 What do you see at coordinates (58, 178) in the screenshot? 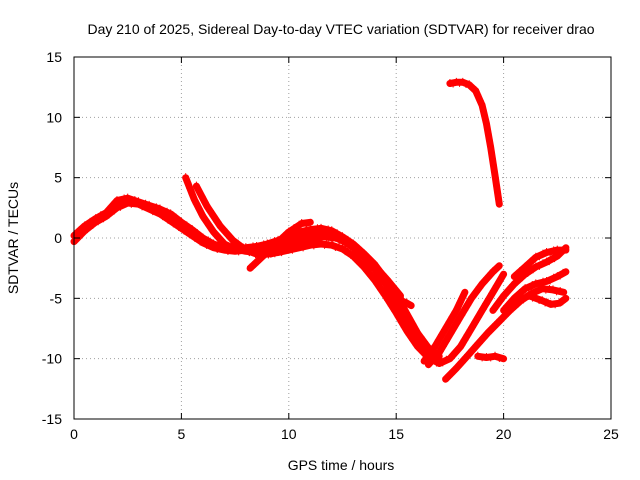
I see `y-tick-label: 5` at bounding box center [58, 178].